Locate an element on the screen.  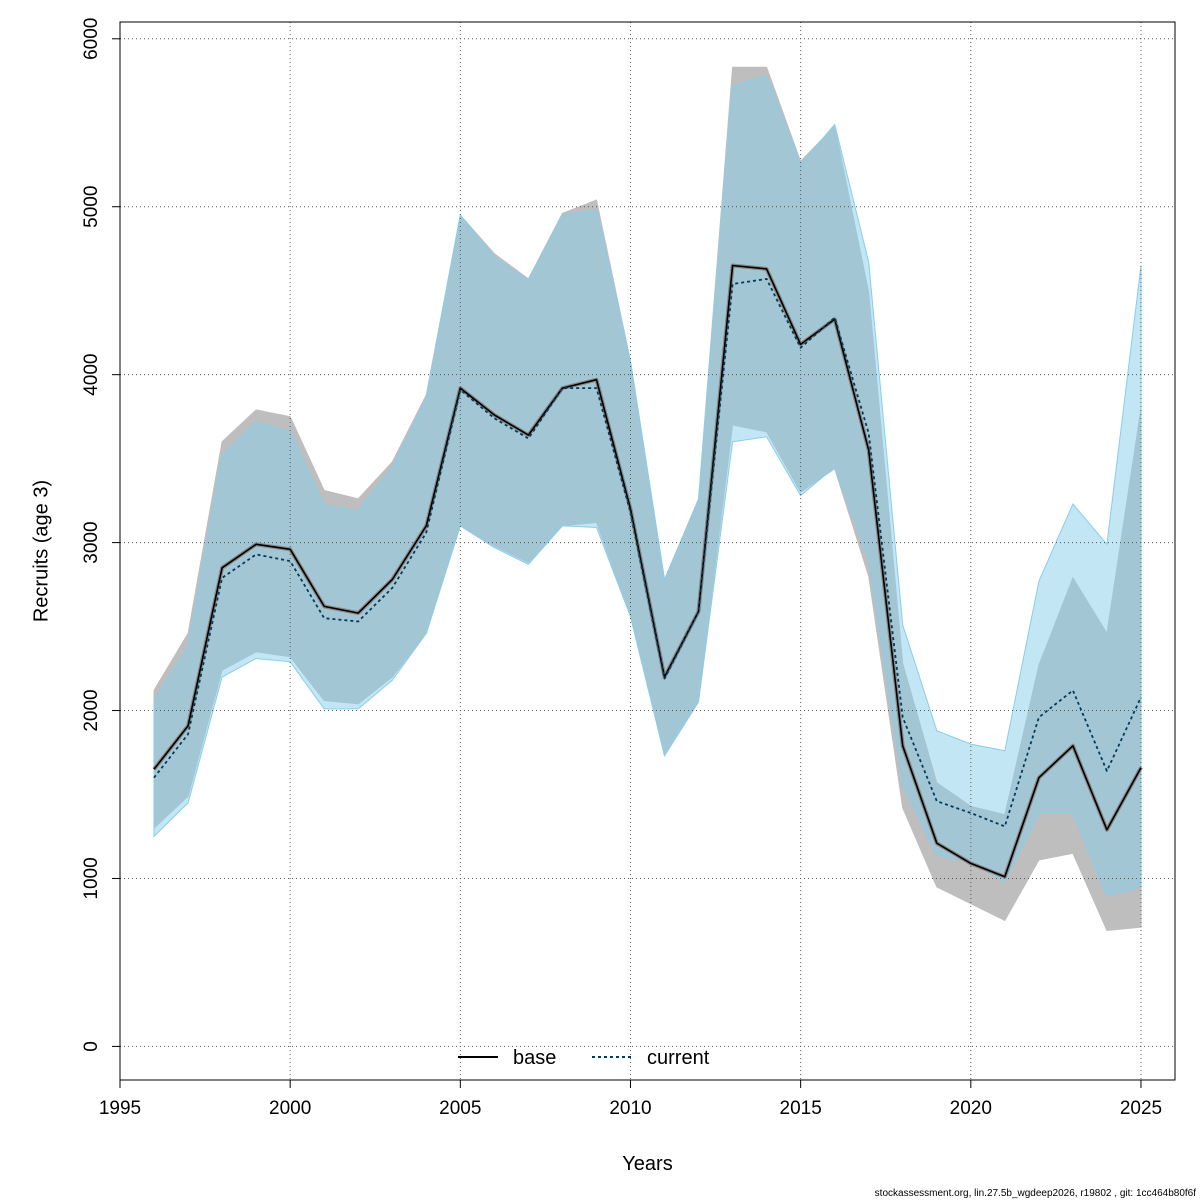
y-tick-label: 6000 is located at coordinates (91, 39).